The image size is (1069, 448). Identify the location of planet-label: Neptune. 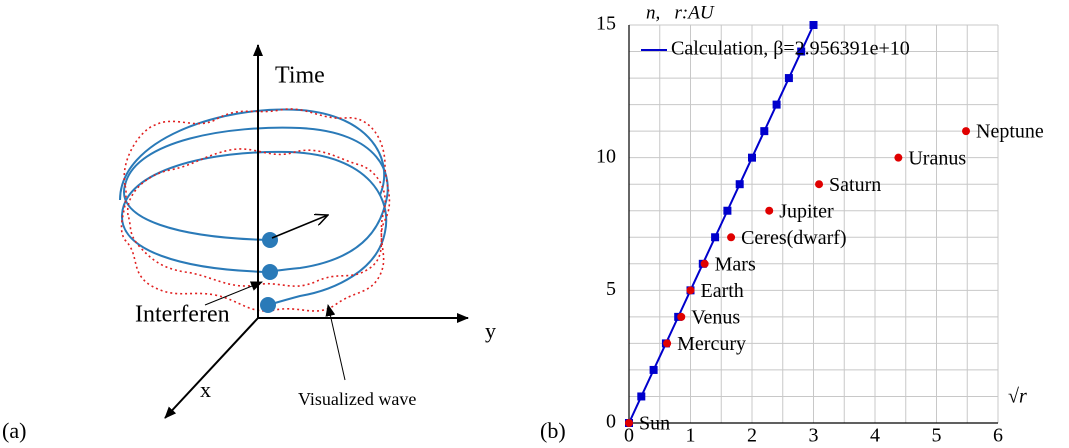
(1010, 132).